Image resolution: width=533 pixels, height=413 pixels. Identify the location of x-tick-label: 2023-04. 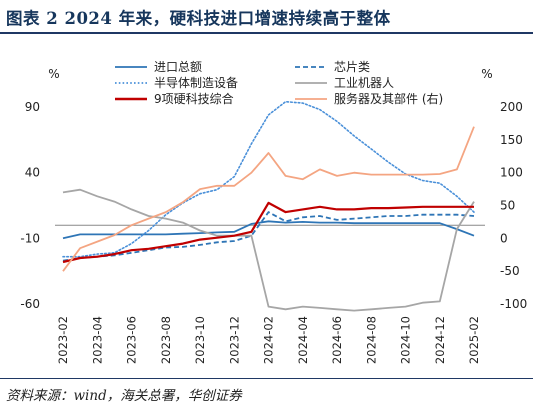
(97, 340).